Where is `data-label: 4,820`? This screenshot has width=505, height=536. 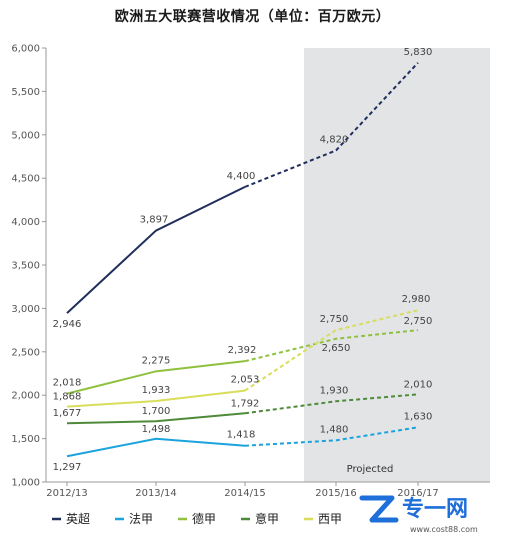 data-label: 4,820 is located at coordinates (334, 139).